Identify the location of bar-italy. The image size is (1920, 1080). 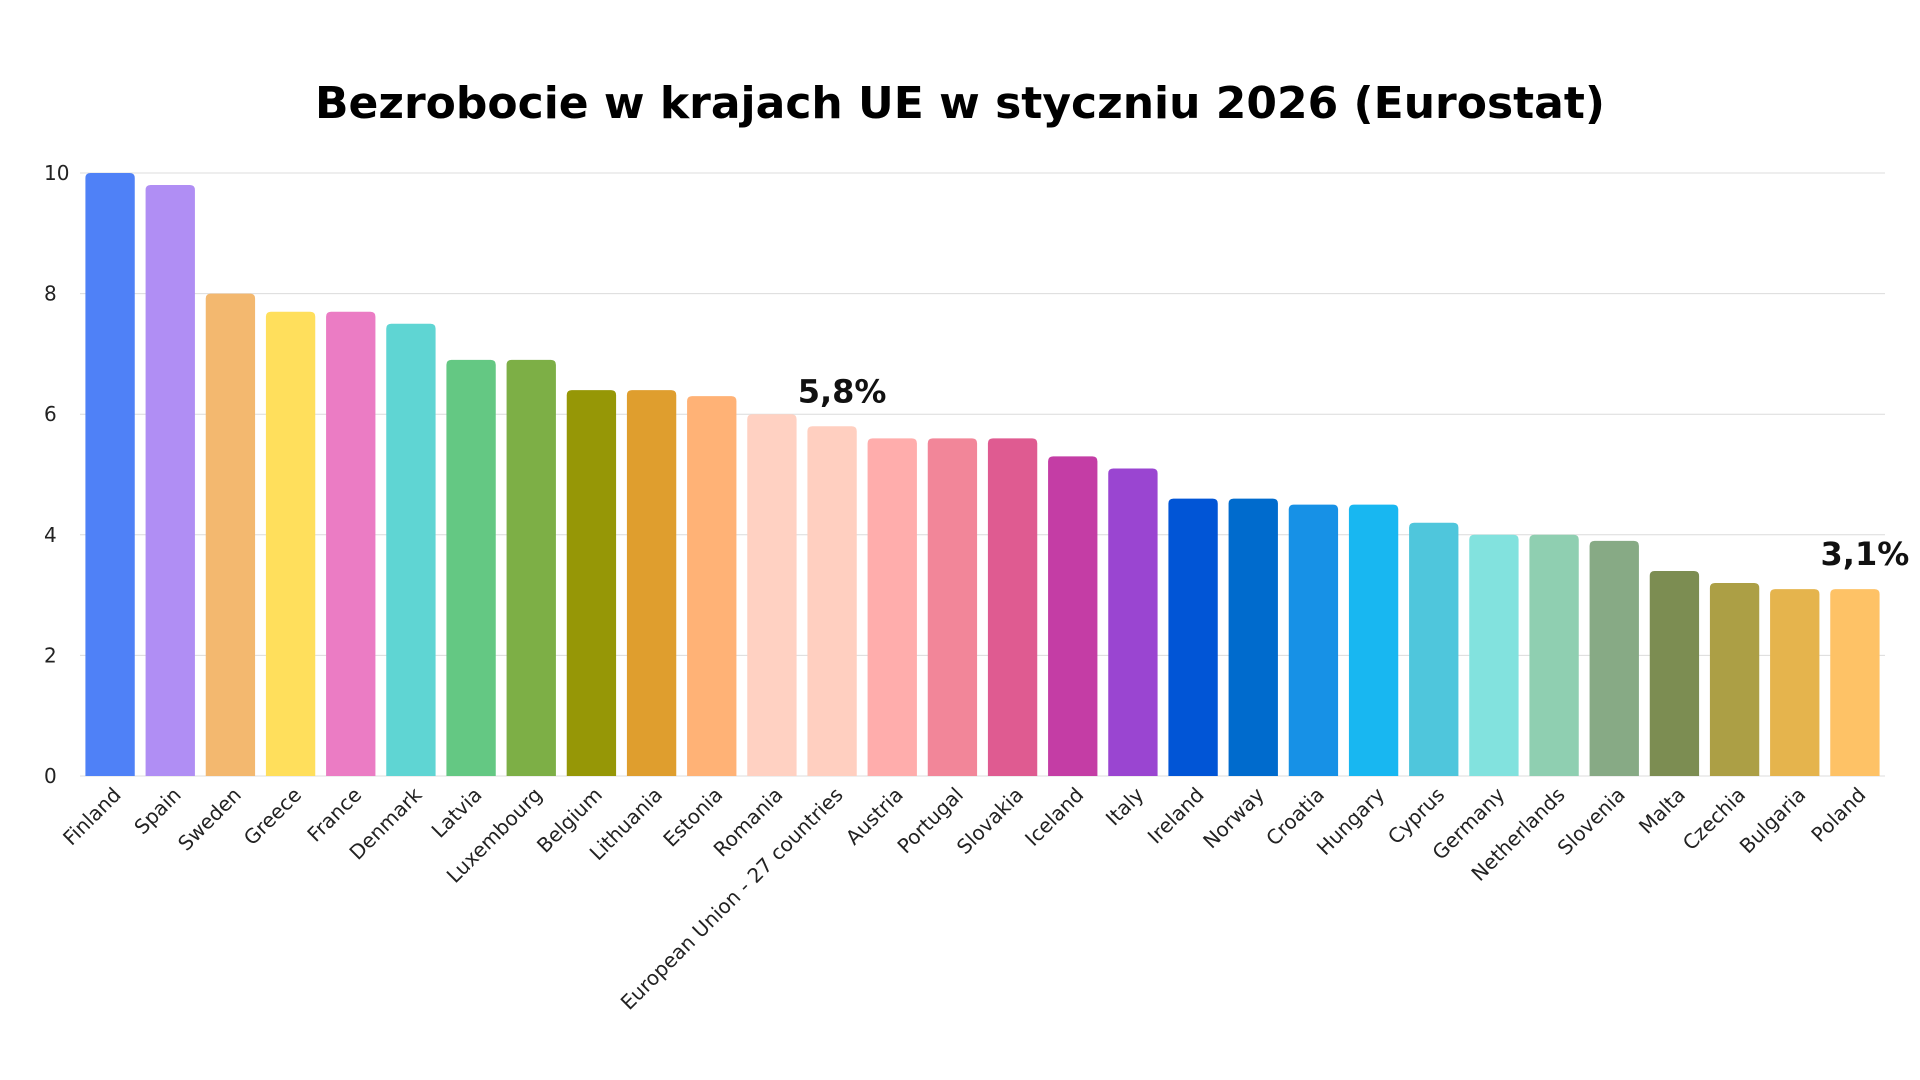
(1133, 622).